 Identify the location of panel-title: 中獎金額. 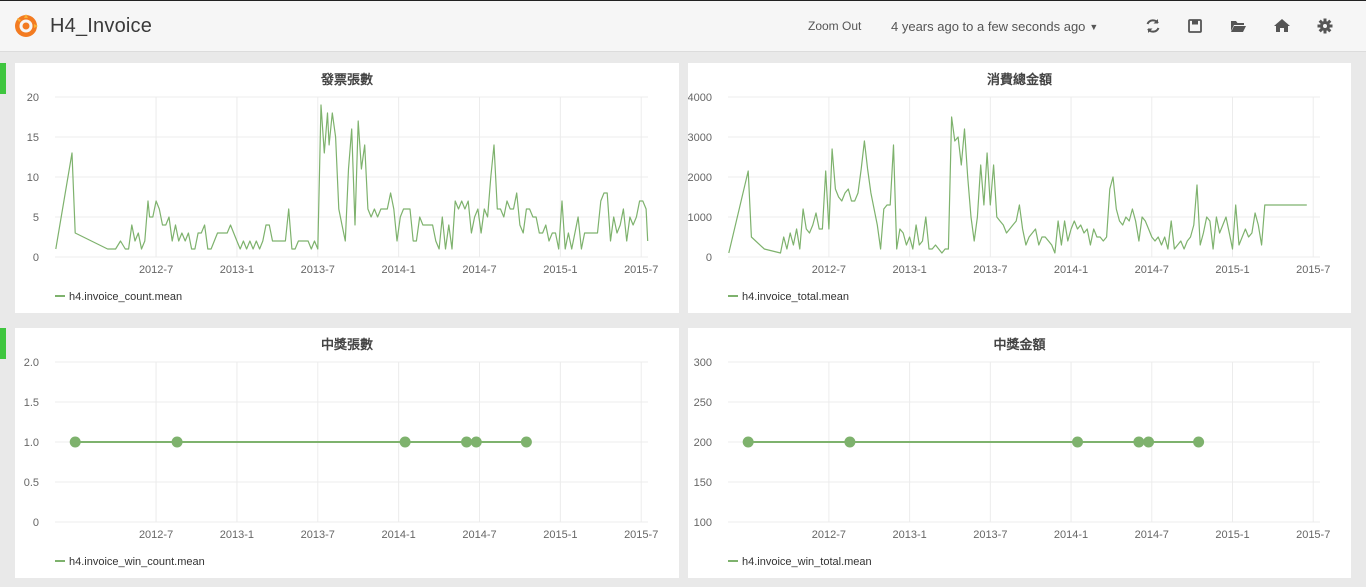
(1019, 345).